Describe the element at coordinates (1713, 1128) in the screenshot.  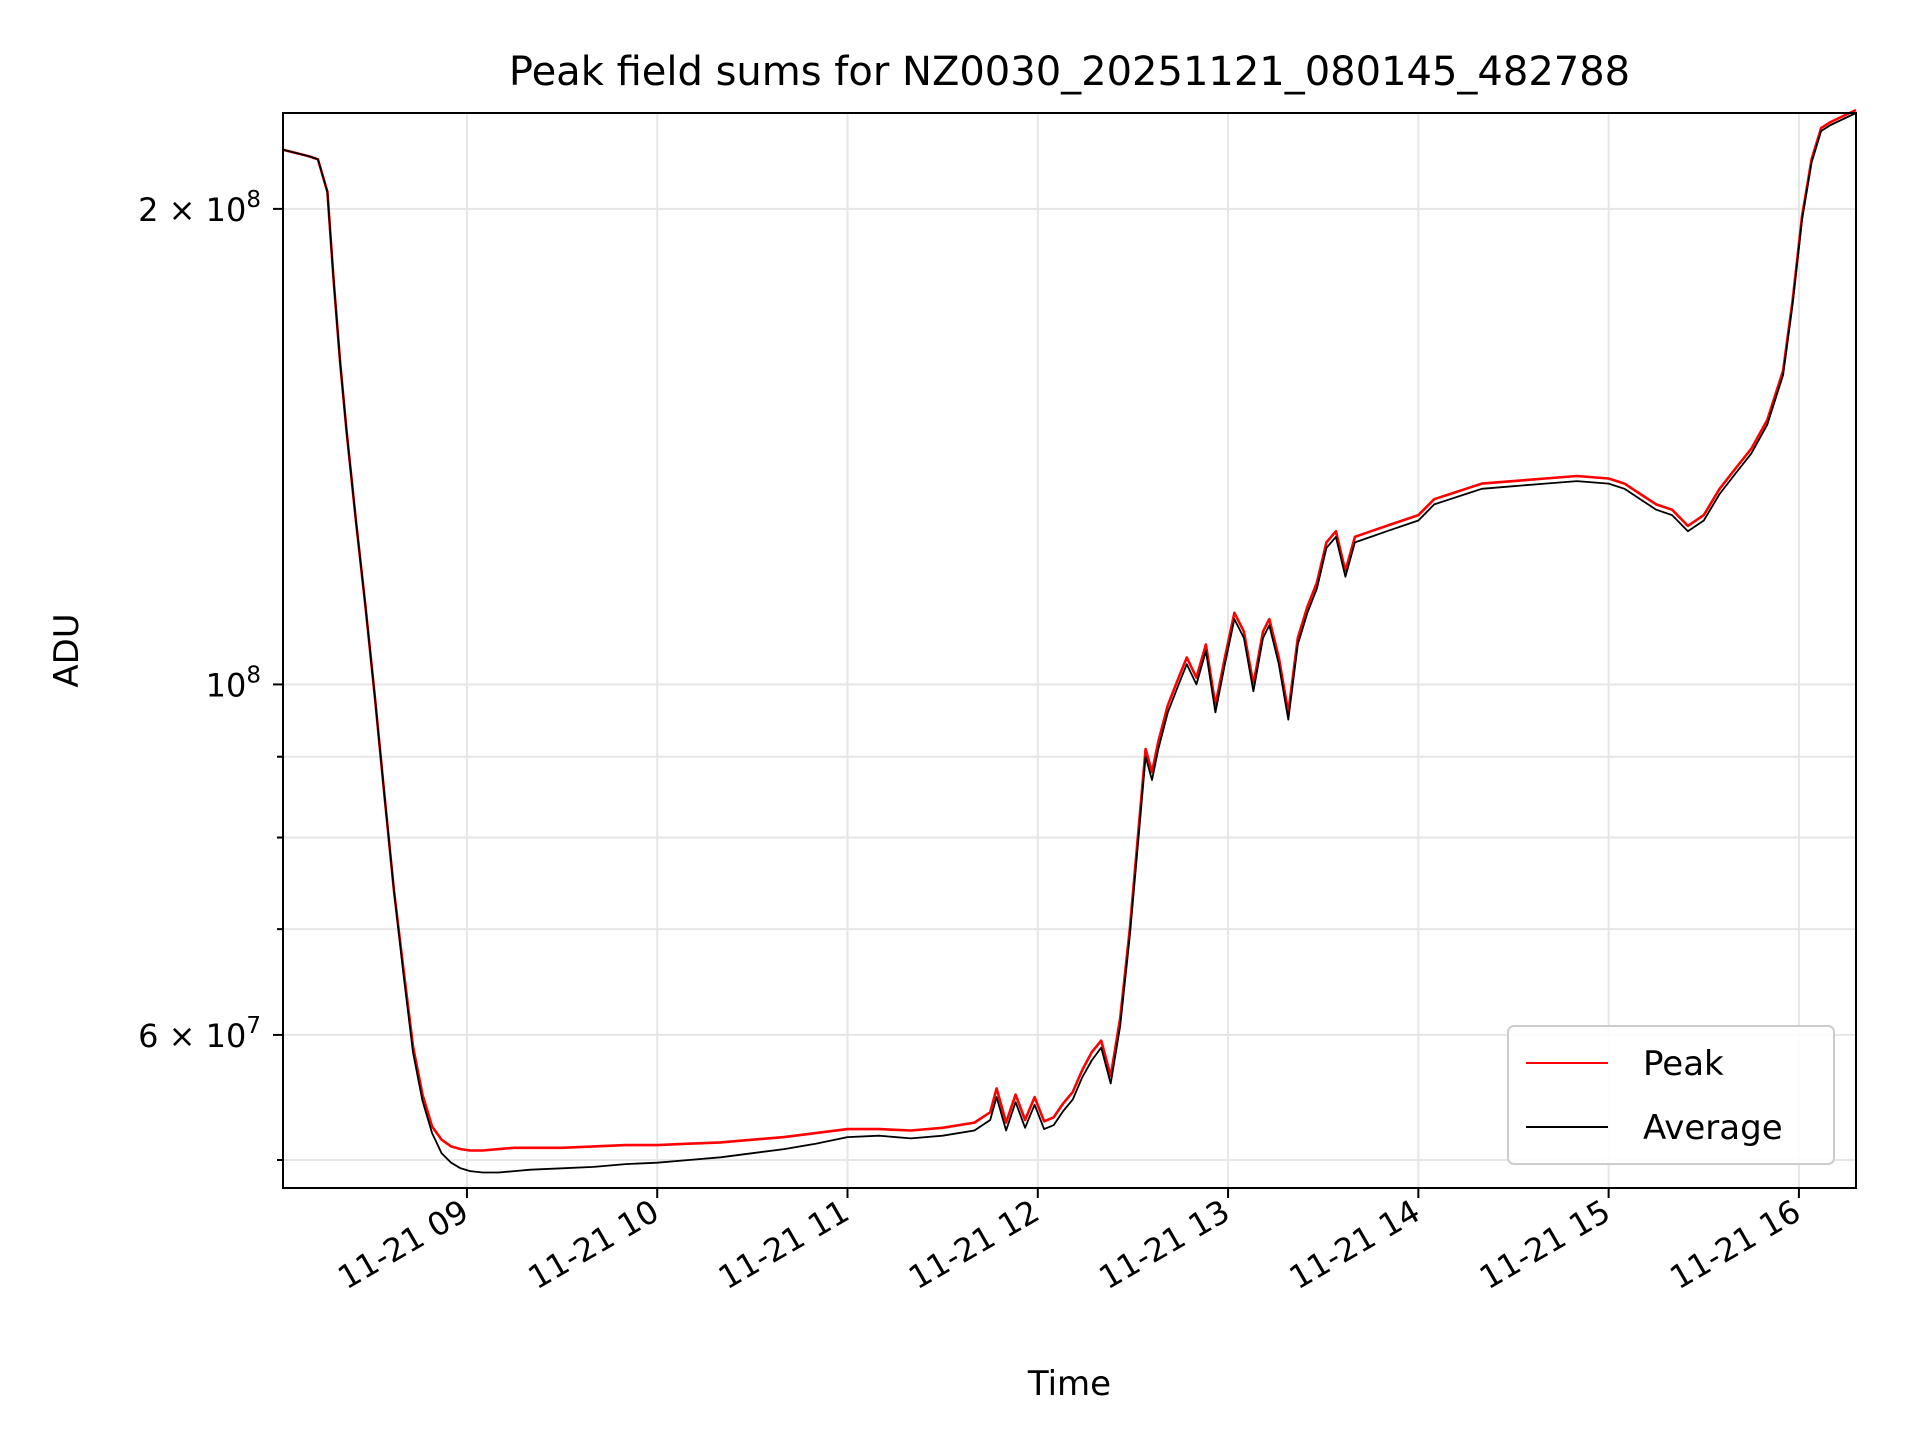
I see `legend-label-average: Average` at that location.